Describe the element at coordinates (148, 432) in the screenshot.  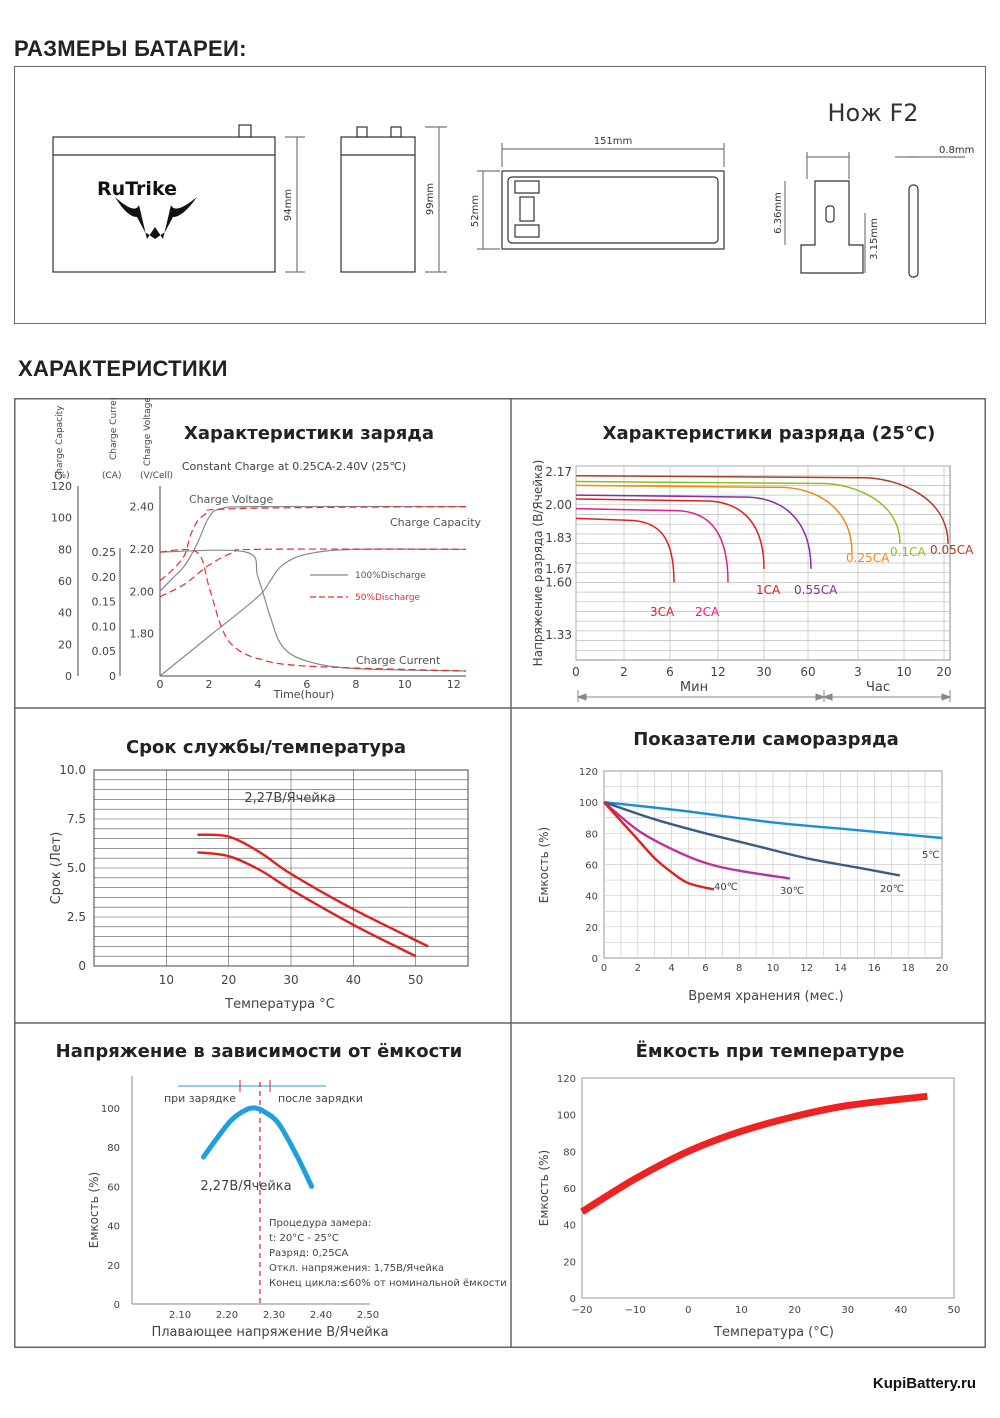
I see `voltage-axis-label: Charge Voltage` at that location.